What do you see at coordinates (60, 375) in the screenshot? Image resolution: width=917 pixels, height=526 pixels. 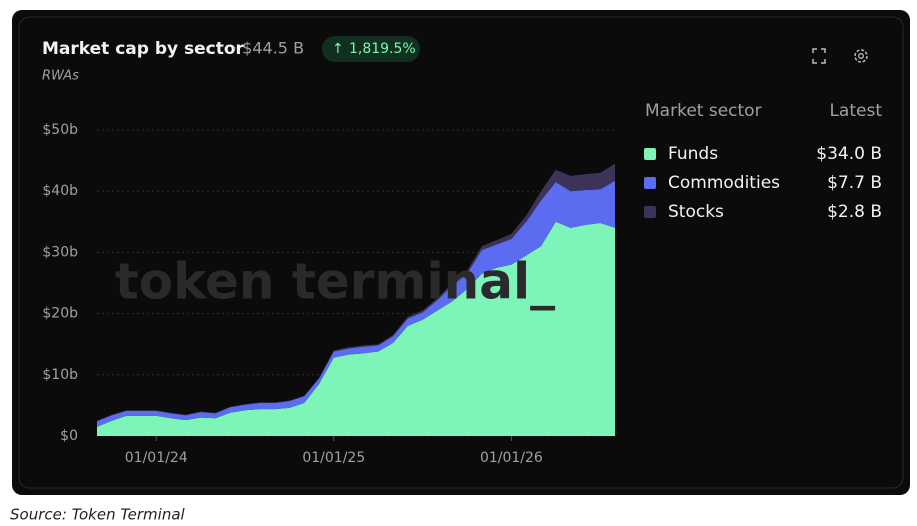 I see `y-tick-label: $10b` at bounding box center [60, 375].